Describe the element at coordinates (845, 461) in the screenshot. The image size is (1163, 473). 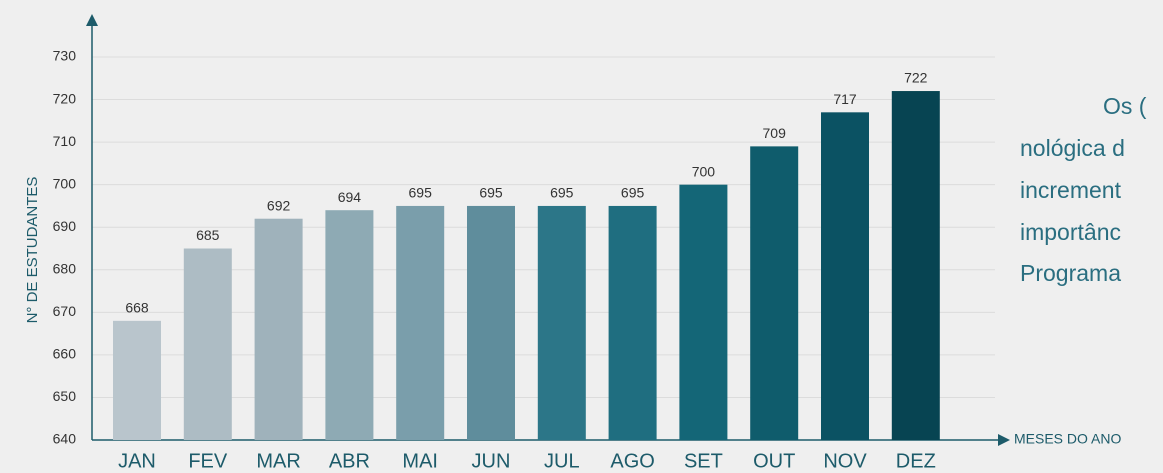
I see `x-tick-label: NOV` at that location.